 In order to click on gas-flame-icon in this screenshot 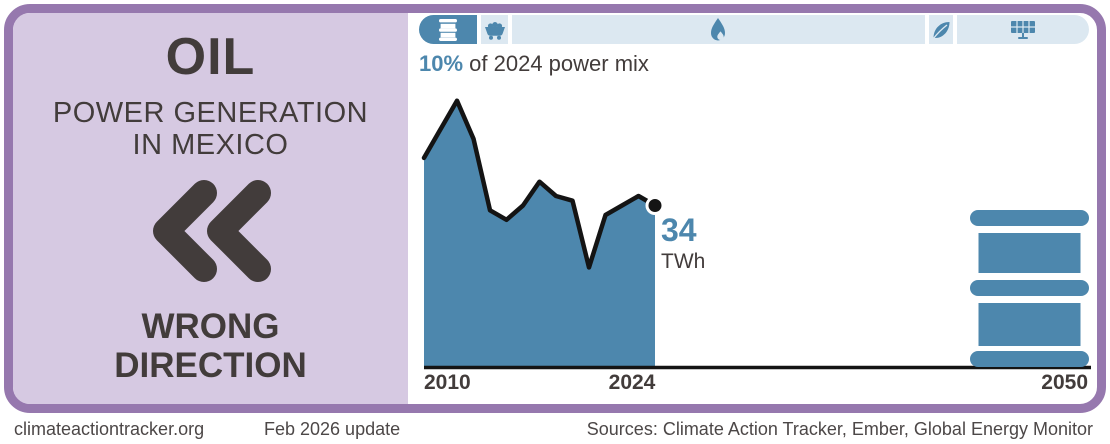, I will do `click(718, 28)`.